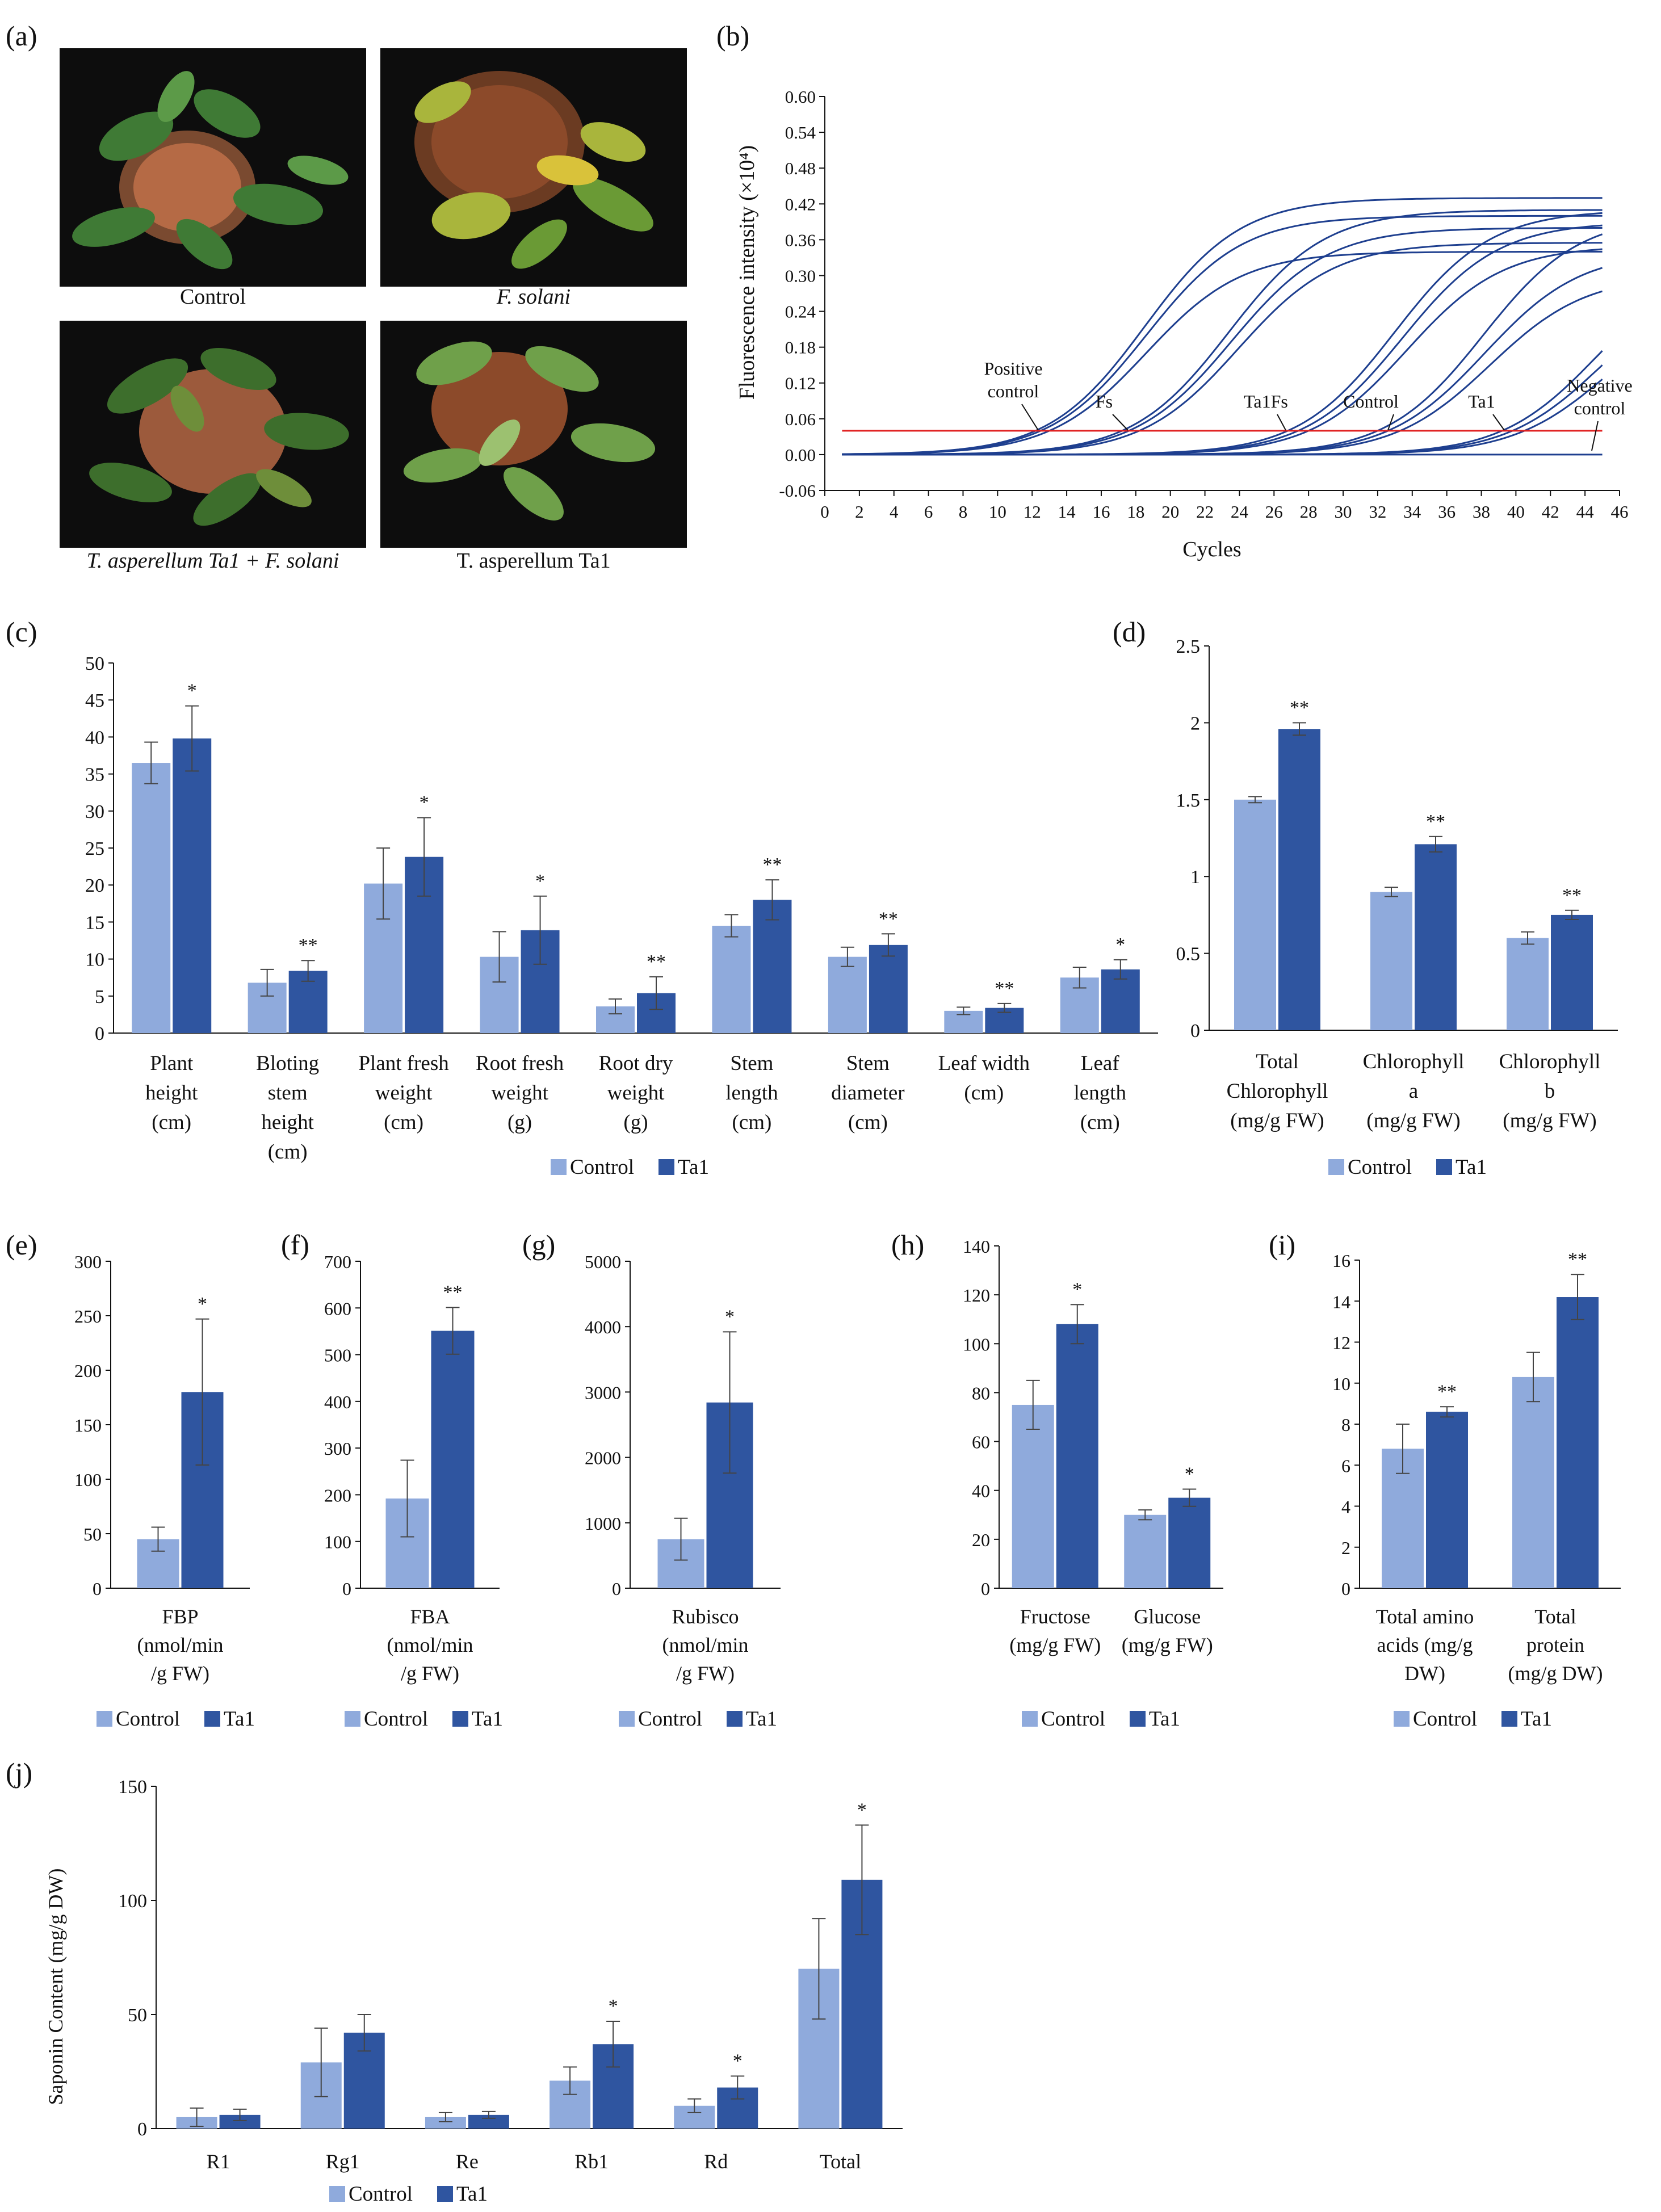  What do you see at coordinates (1600, 408) in the screenshot?
I see `annot-negative-2: control` at bounding box center [1600, 408].